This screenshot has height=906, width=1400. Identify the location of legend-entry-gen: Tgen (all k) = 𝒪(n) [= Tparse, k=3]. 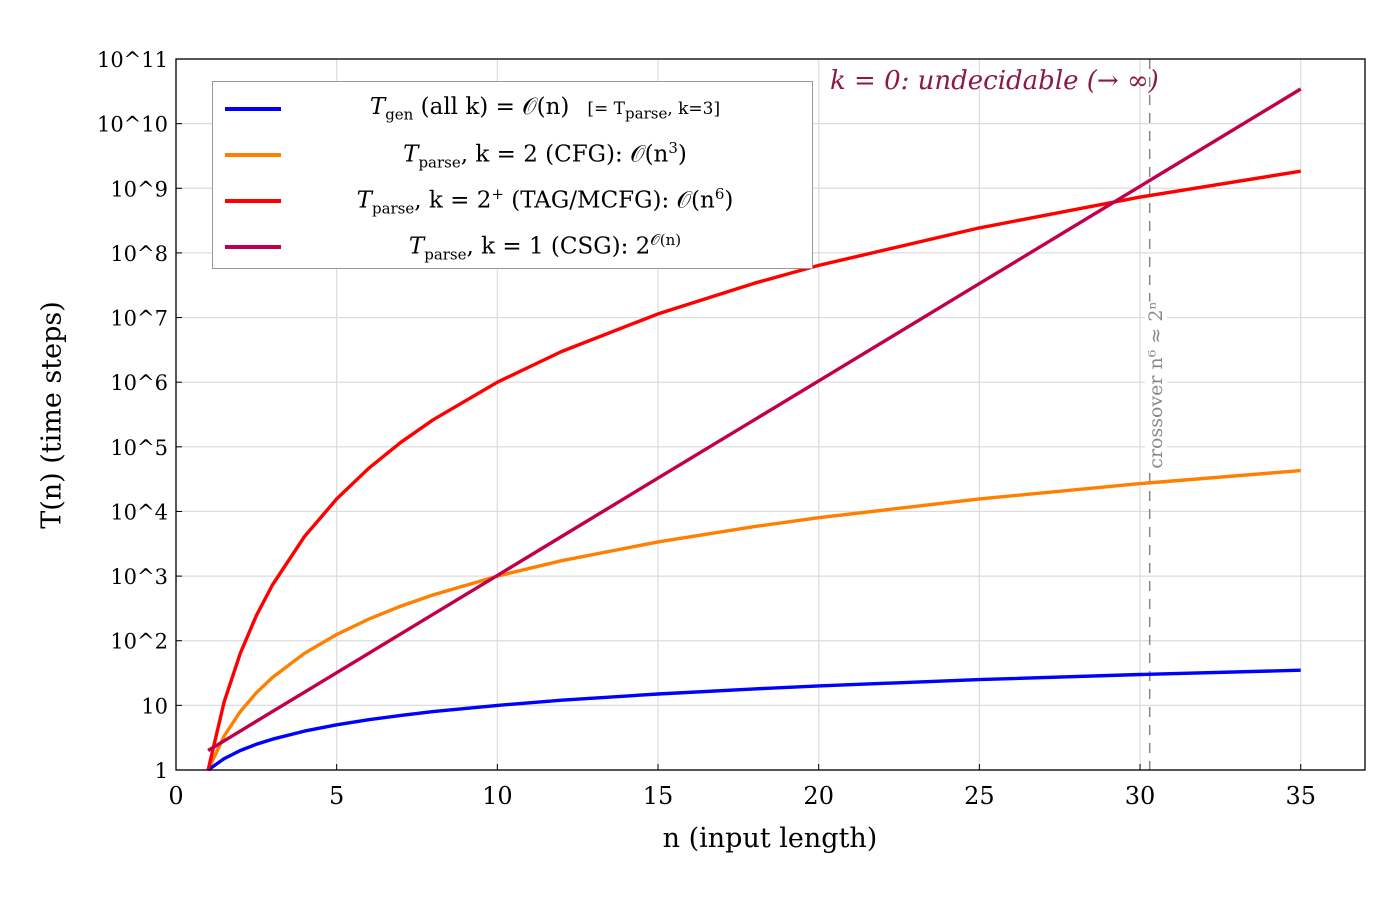
(513, 109).